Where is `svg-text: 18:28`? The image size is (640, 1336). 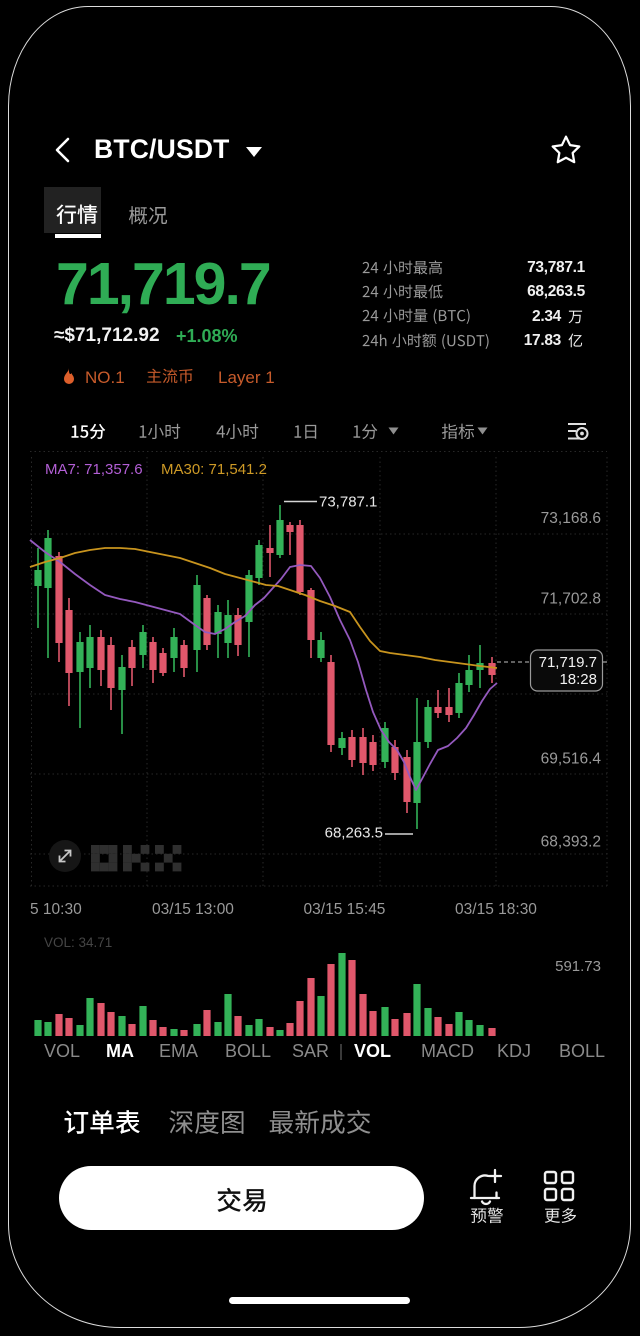 svg-text: 18:28 is located at coordinates (578, 679).